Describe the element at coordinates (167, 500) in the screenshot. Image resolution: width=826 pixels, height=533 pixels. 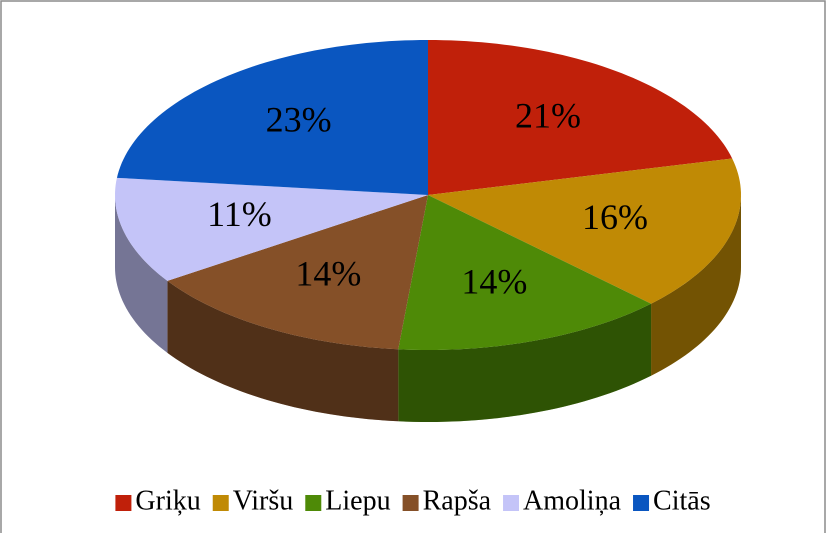
I see `legend-label: Griķu` at that location.